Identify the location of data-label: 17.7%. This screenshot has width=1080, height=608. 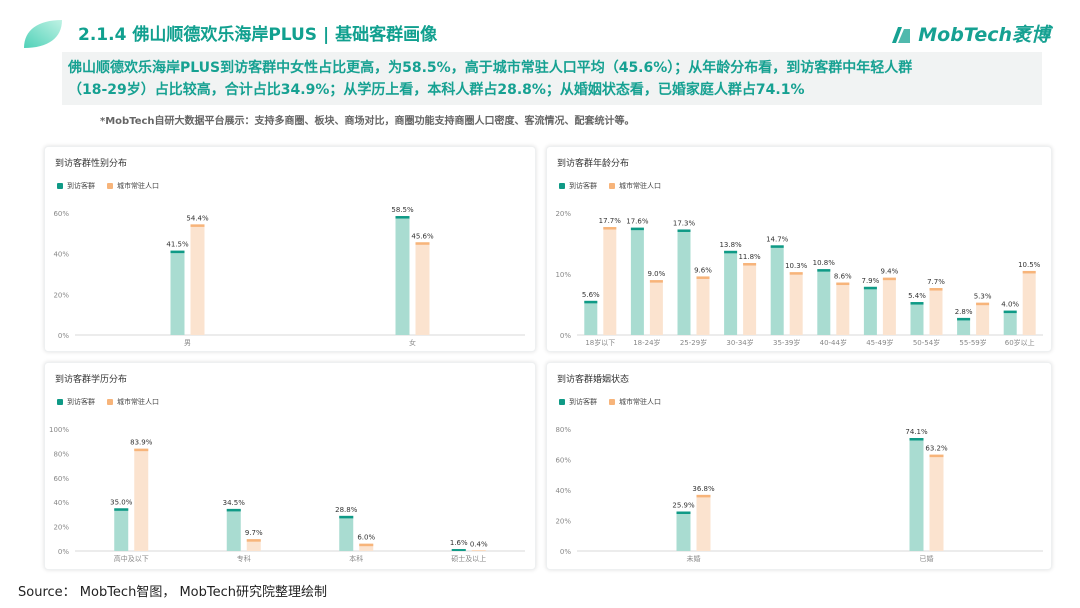
(610, 221).